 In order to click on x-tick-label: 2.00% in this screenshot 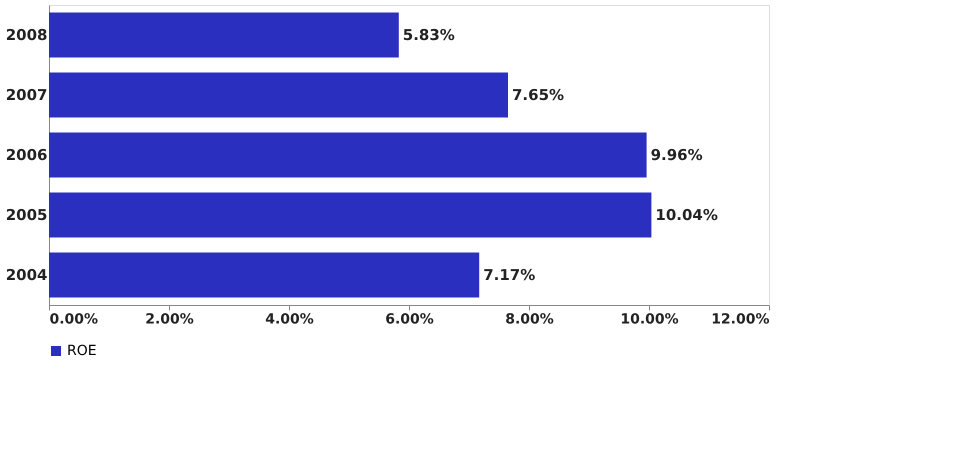, I will do `click(169, 320)`.